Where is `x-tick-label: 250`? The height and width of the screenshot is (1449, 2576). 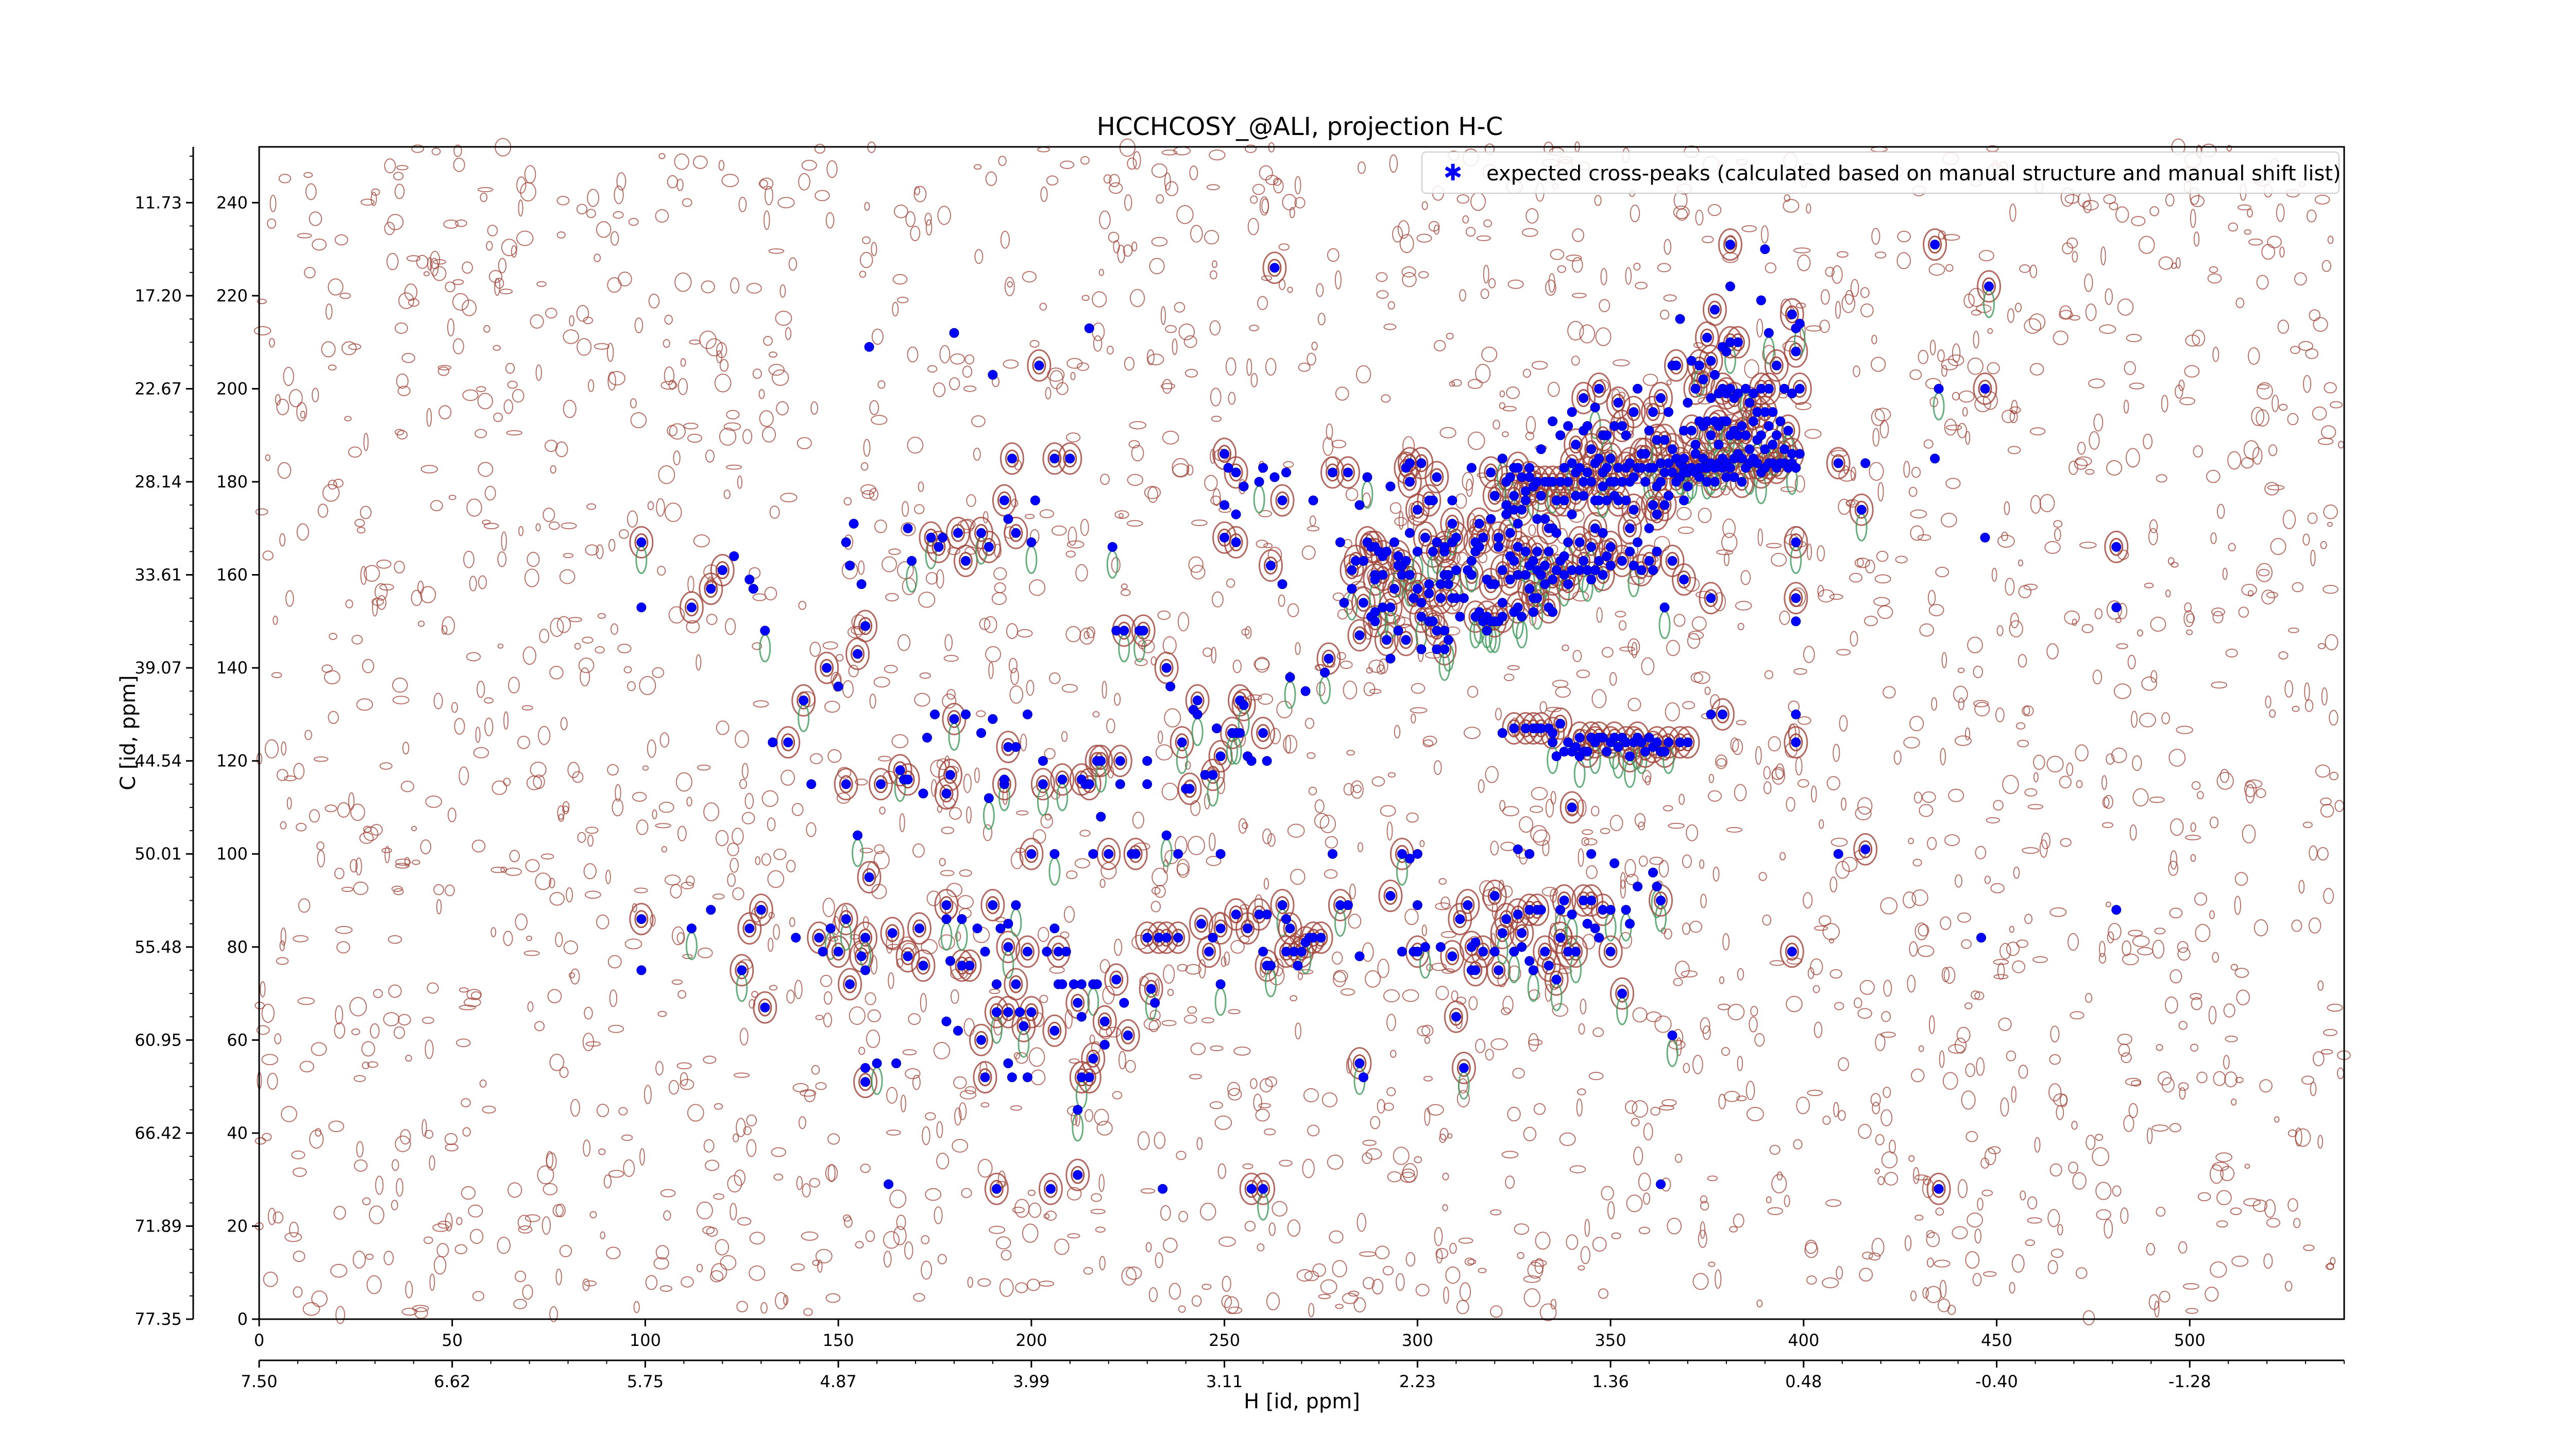 x-tick-label: 250 is located at coordinates (1224, 1340).